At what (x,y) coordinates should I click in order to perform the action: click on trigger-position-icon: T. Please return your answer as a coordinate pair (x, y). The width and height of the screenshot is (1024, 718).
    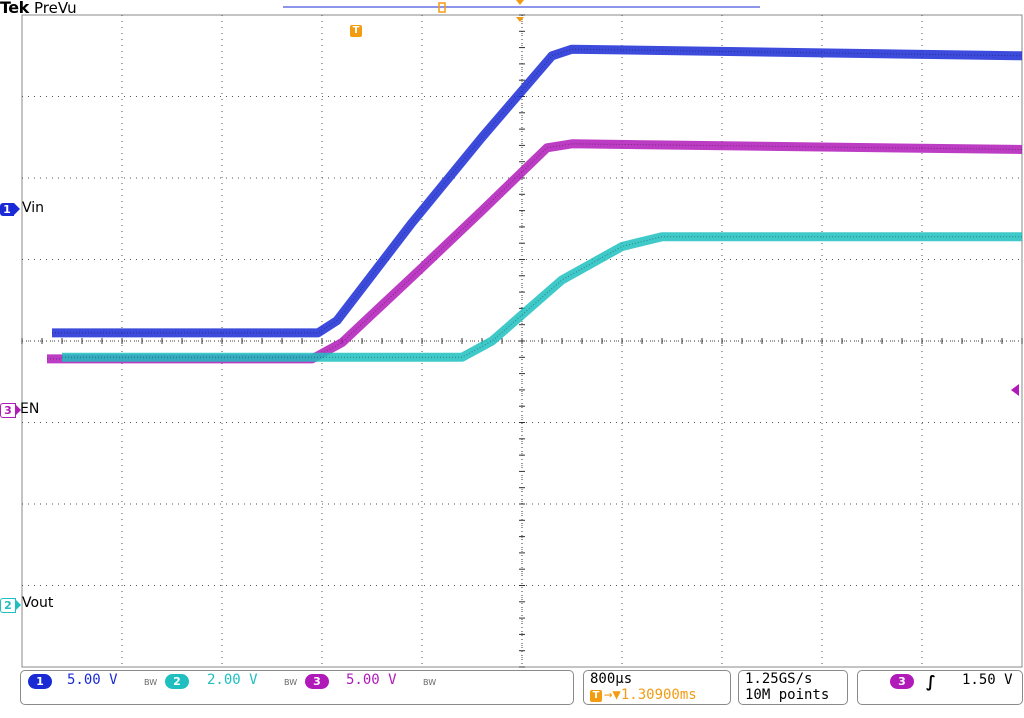
    Looking at the image, I should click on (356, 31).